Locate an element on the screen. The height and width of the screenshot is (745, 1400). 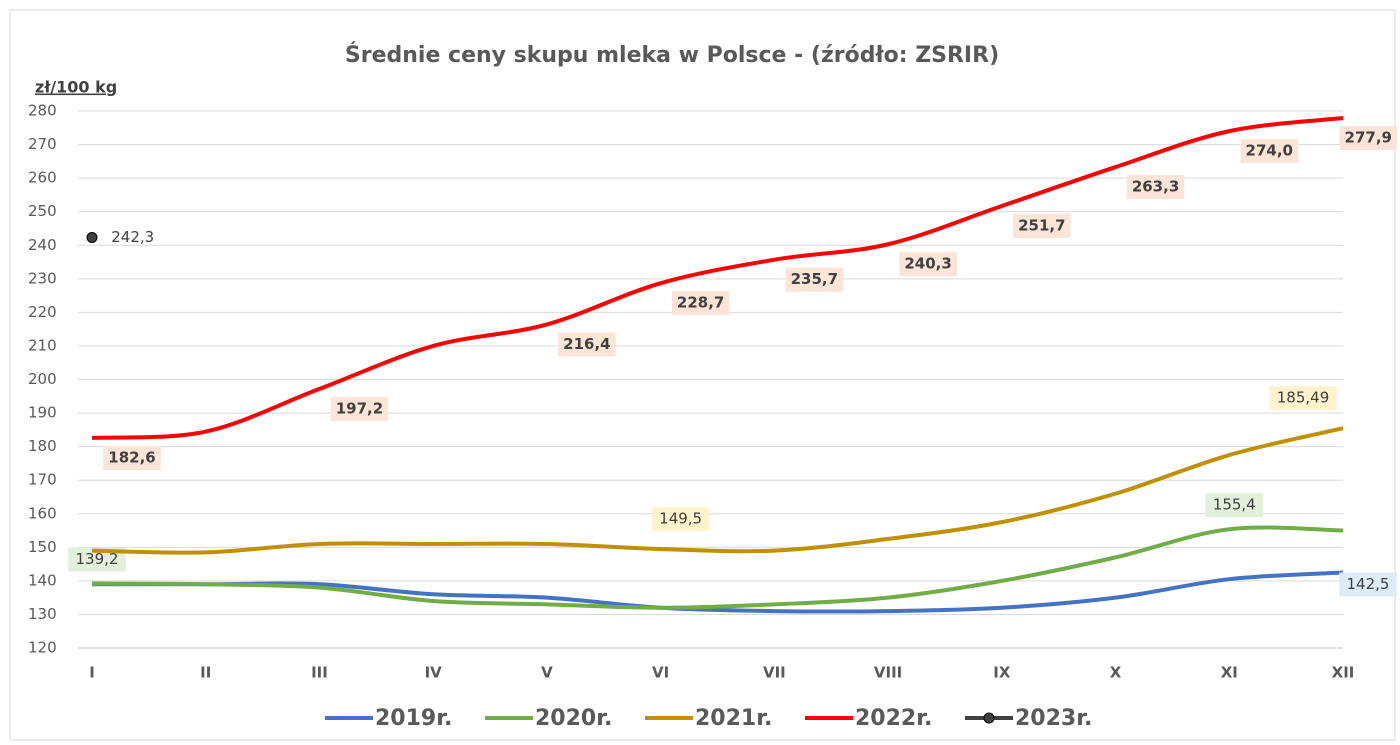
data-label: 197,2 is located at coordinates (359, 408).